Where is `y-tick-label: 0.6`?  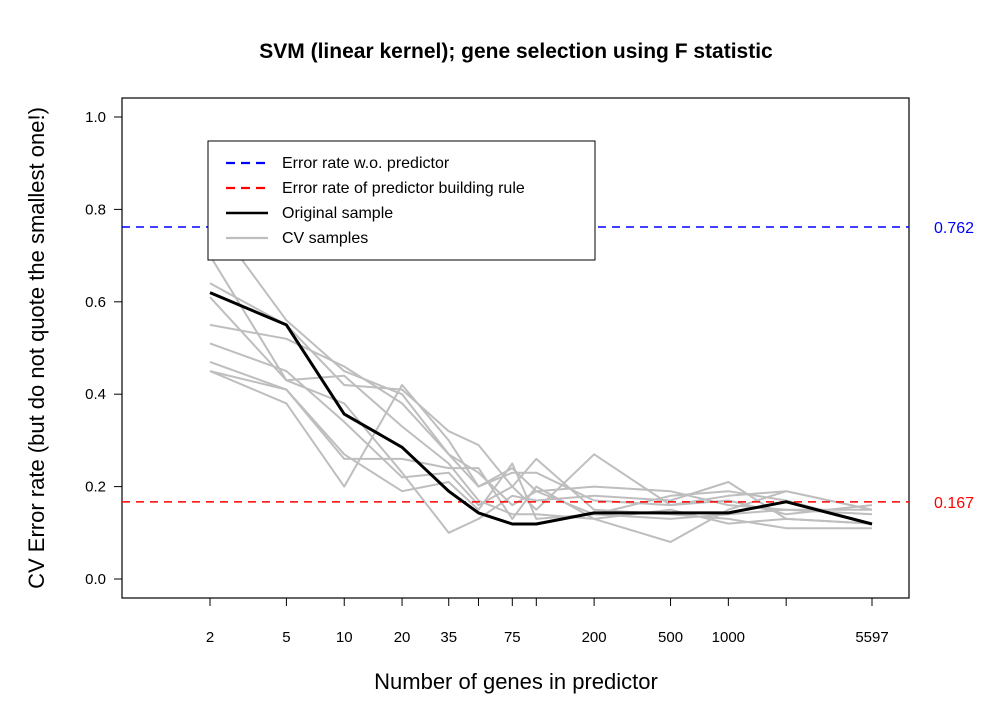
y-tick-label: 0.6 is located at coordinates (95, 302).